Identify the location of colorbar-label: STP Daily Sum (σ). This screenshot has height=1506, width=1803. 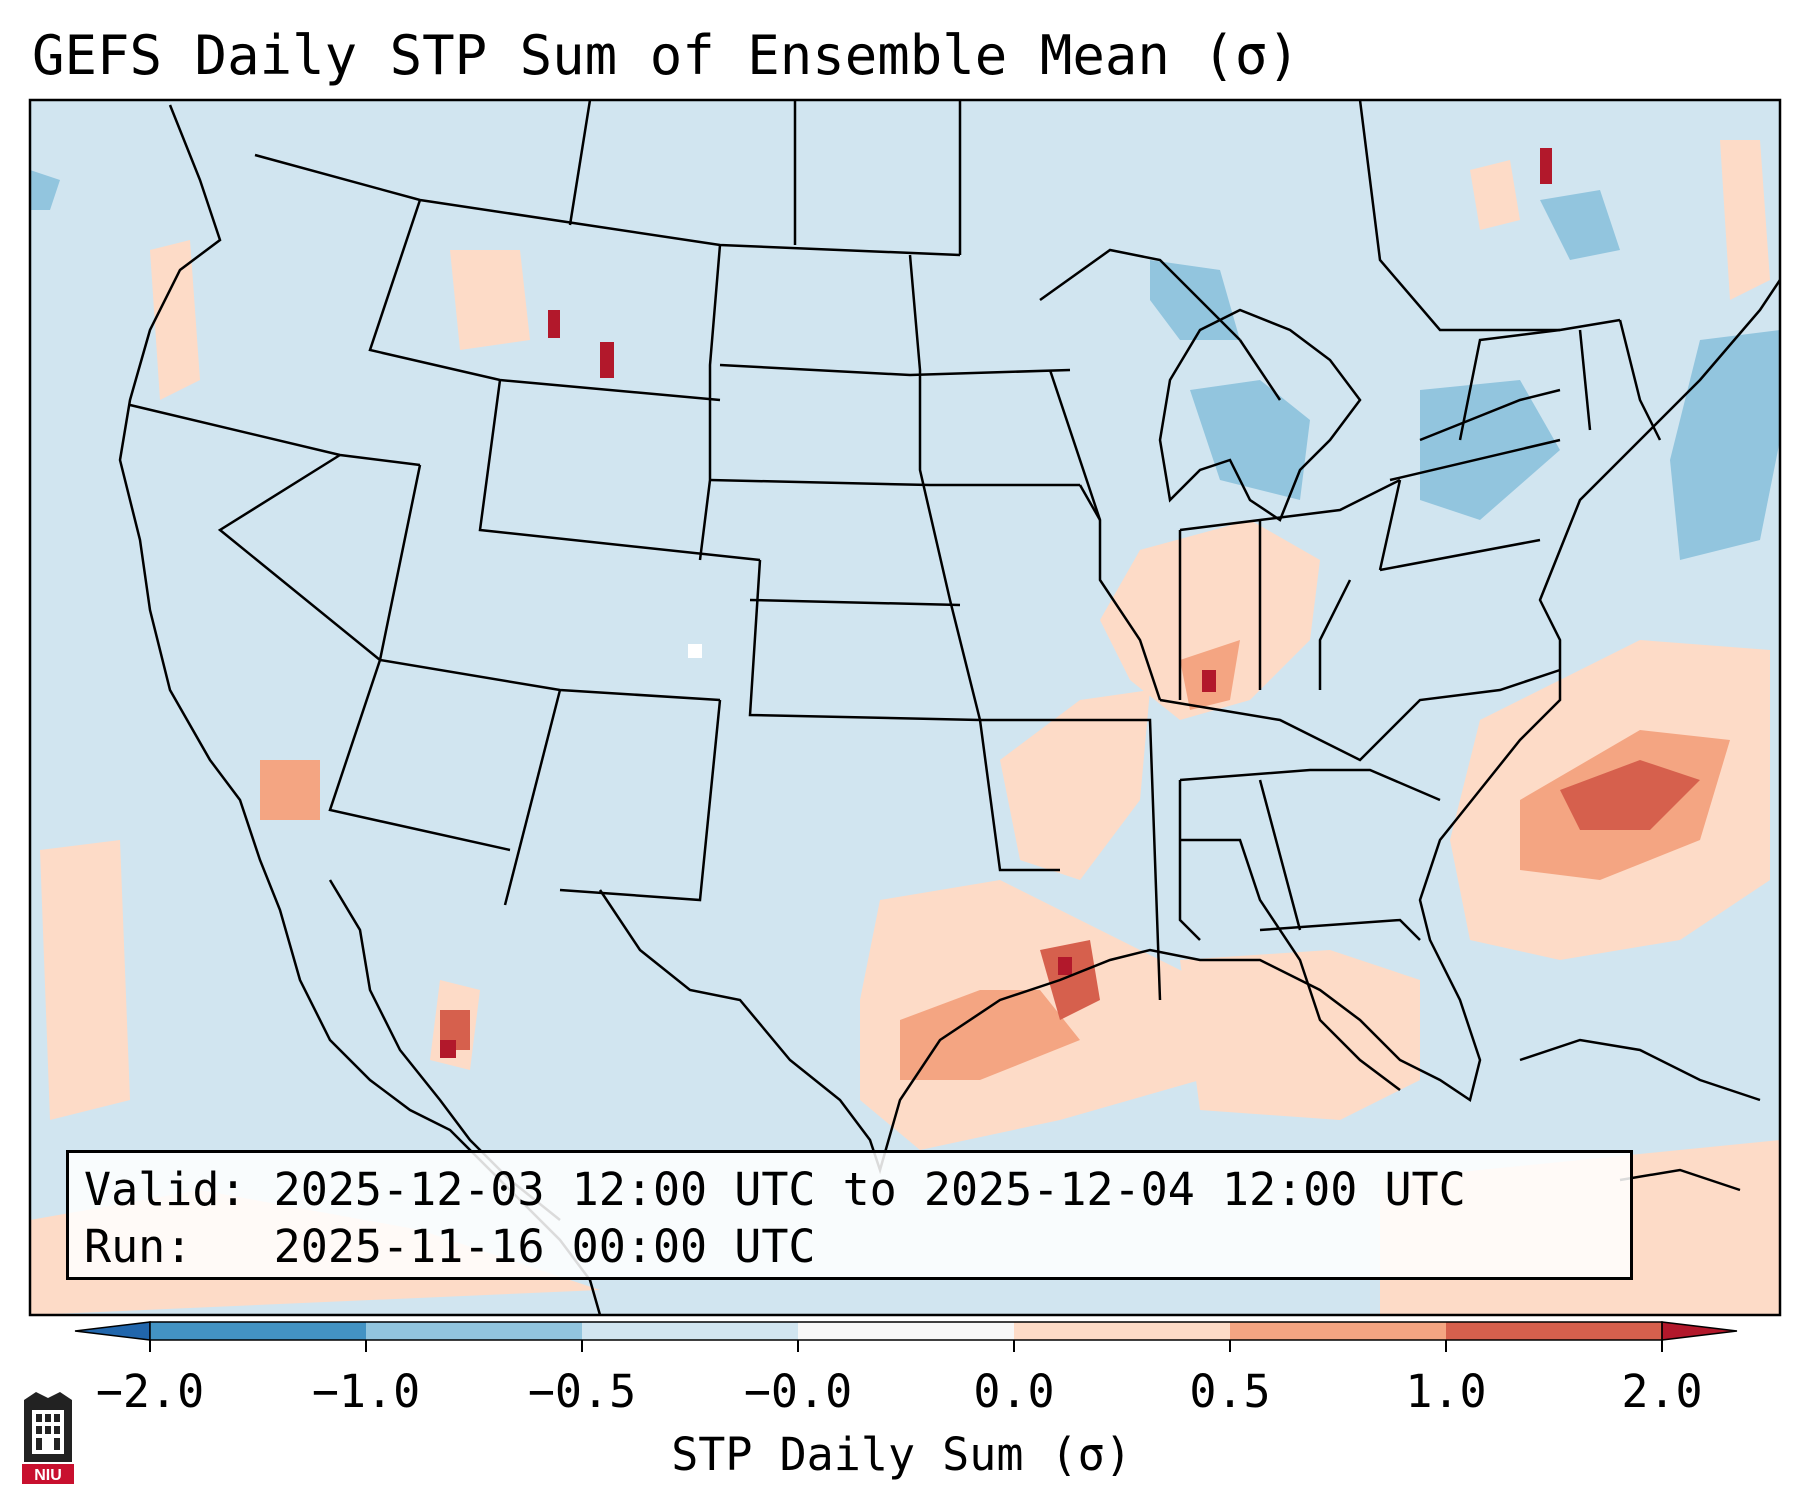
(901, 1454).